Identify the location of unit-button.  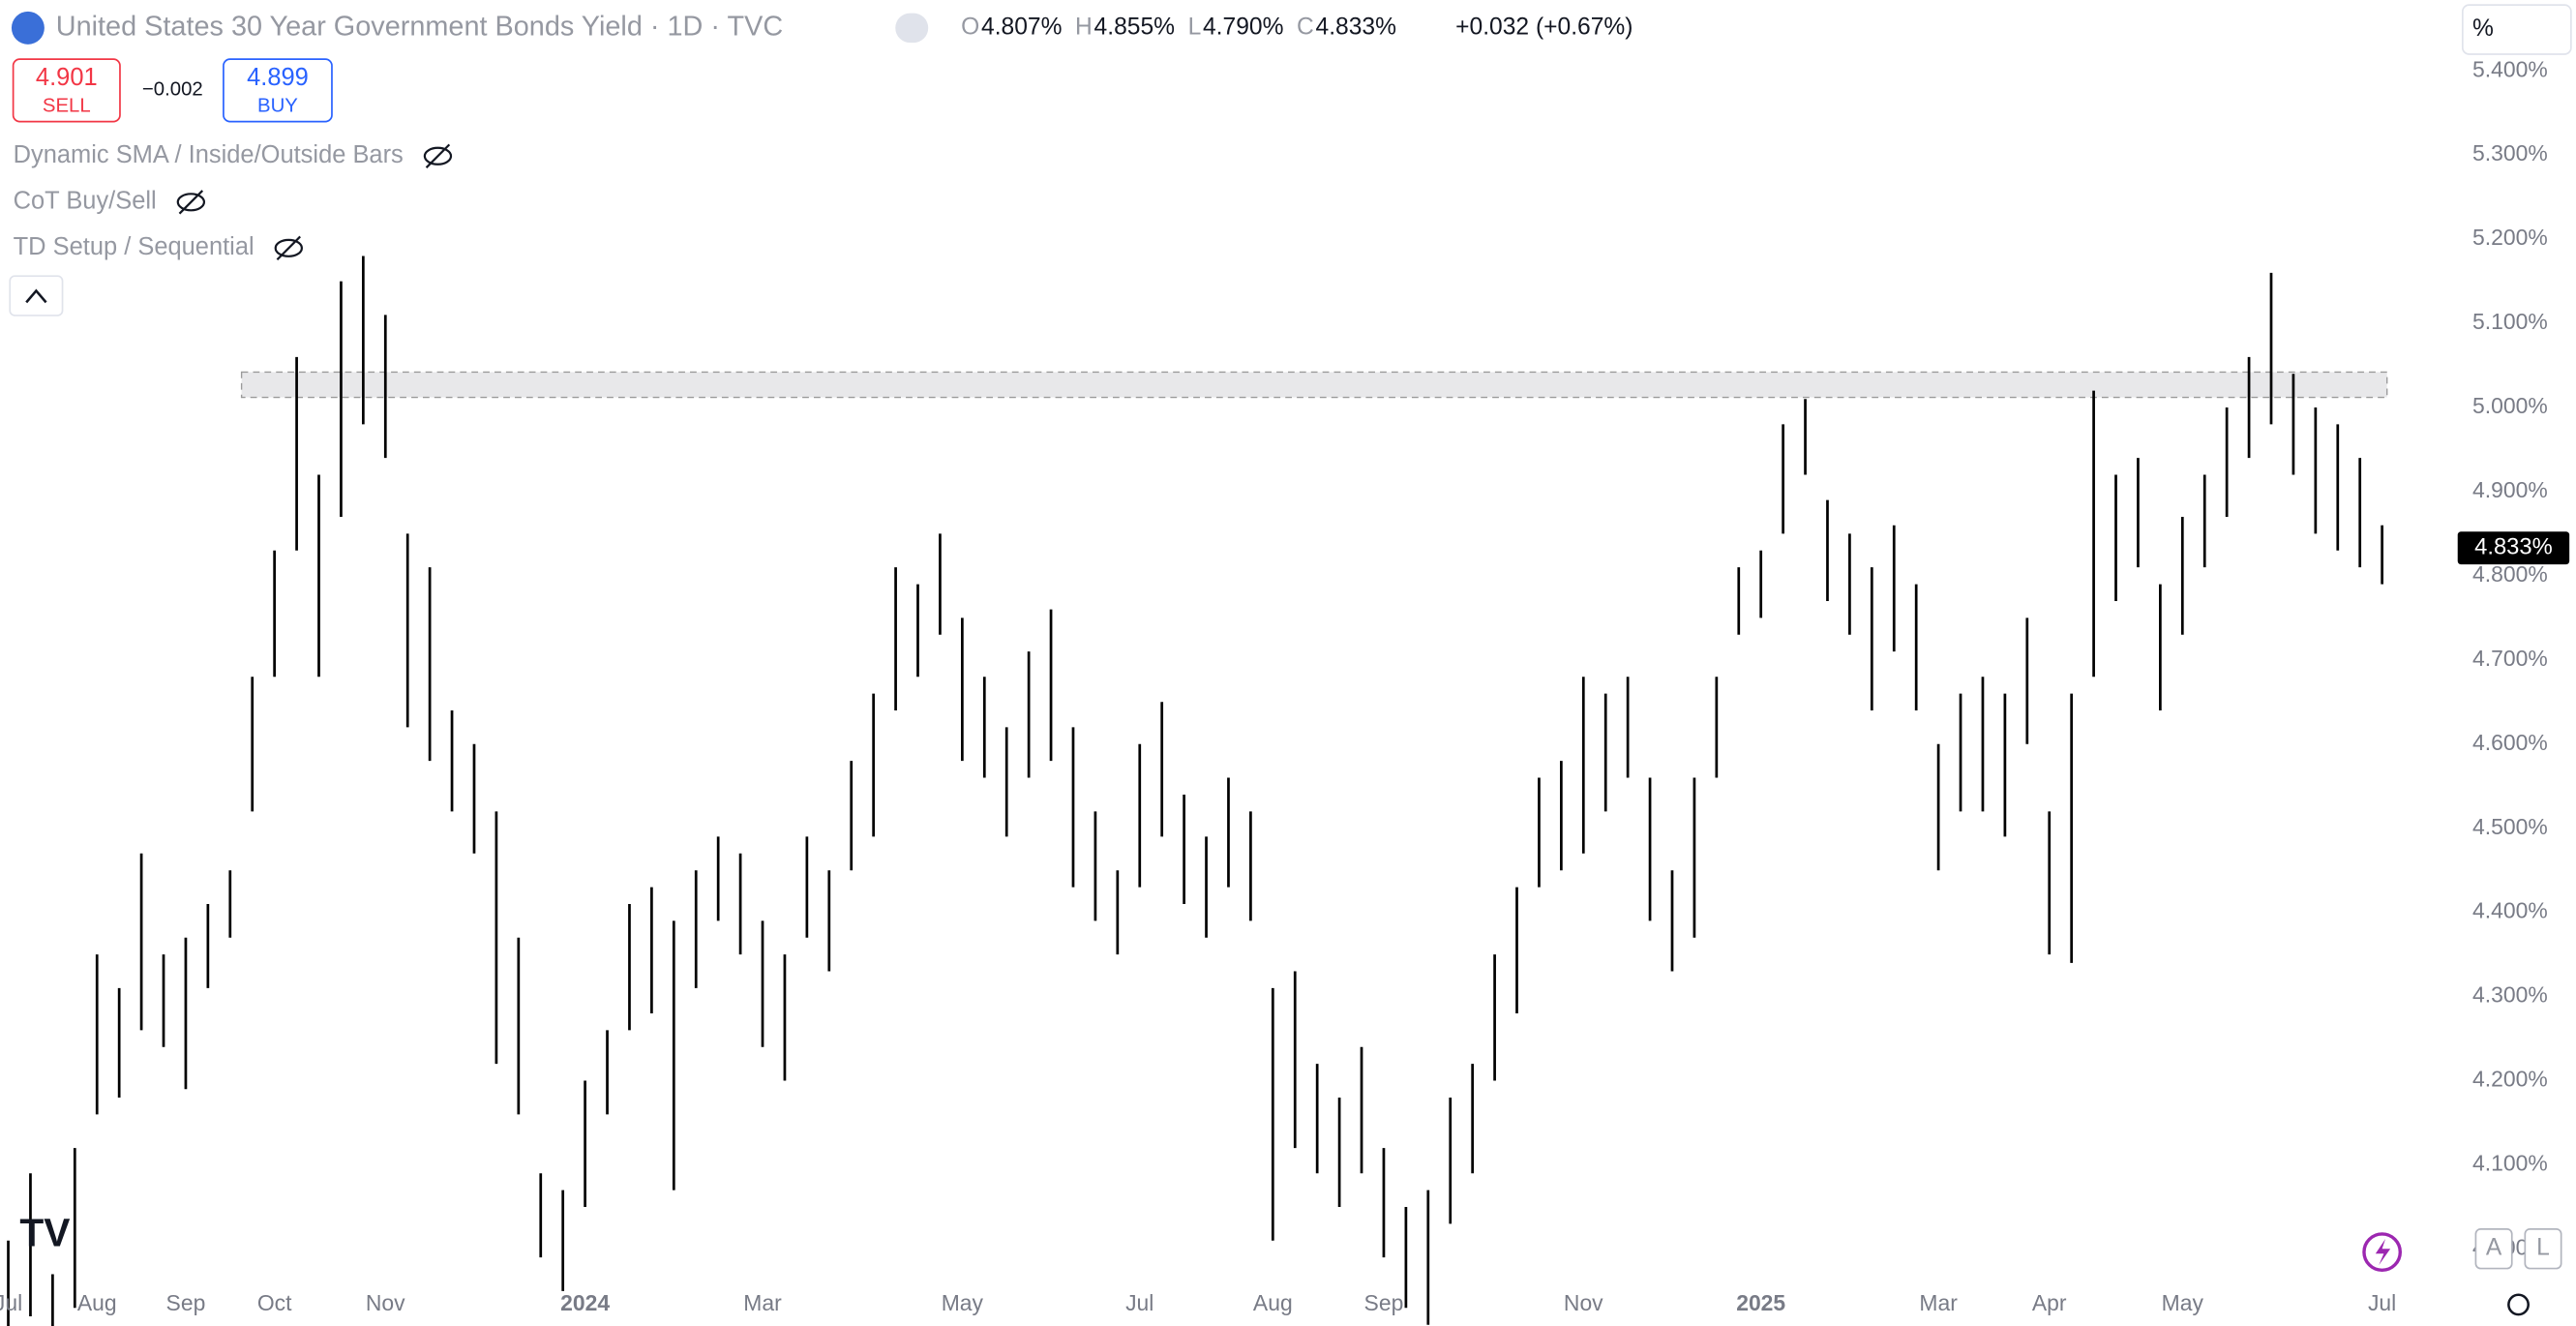
(2516, 30).